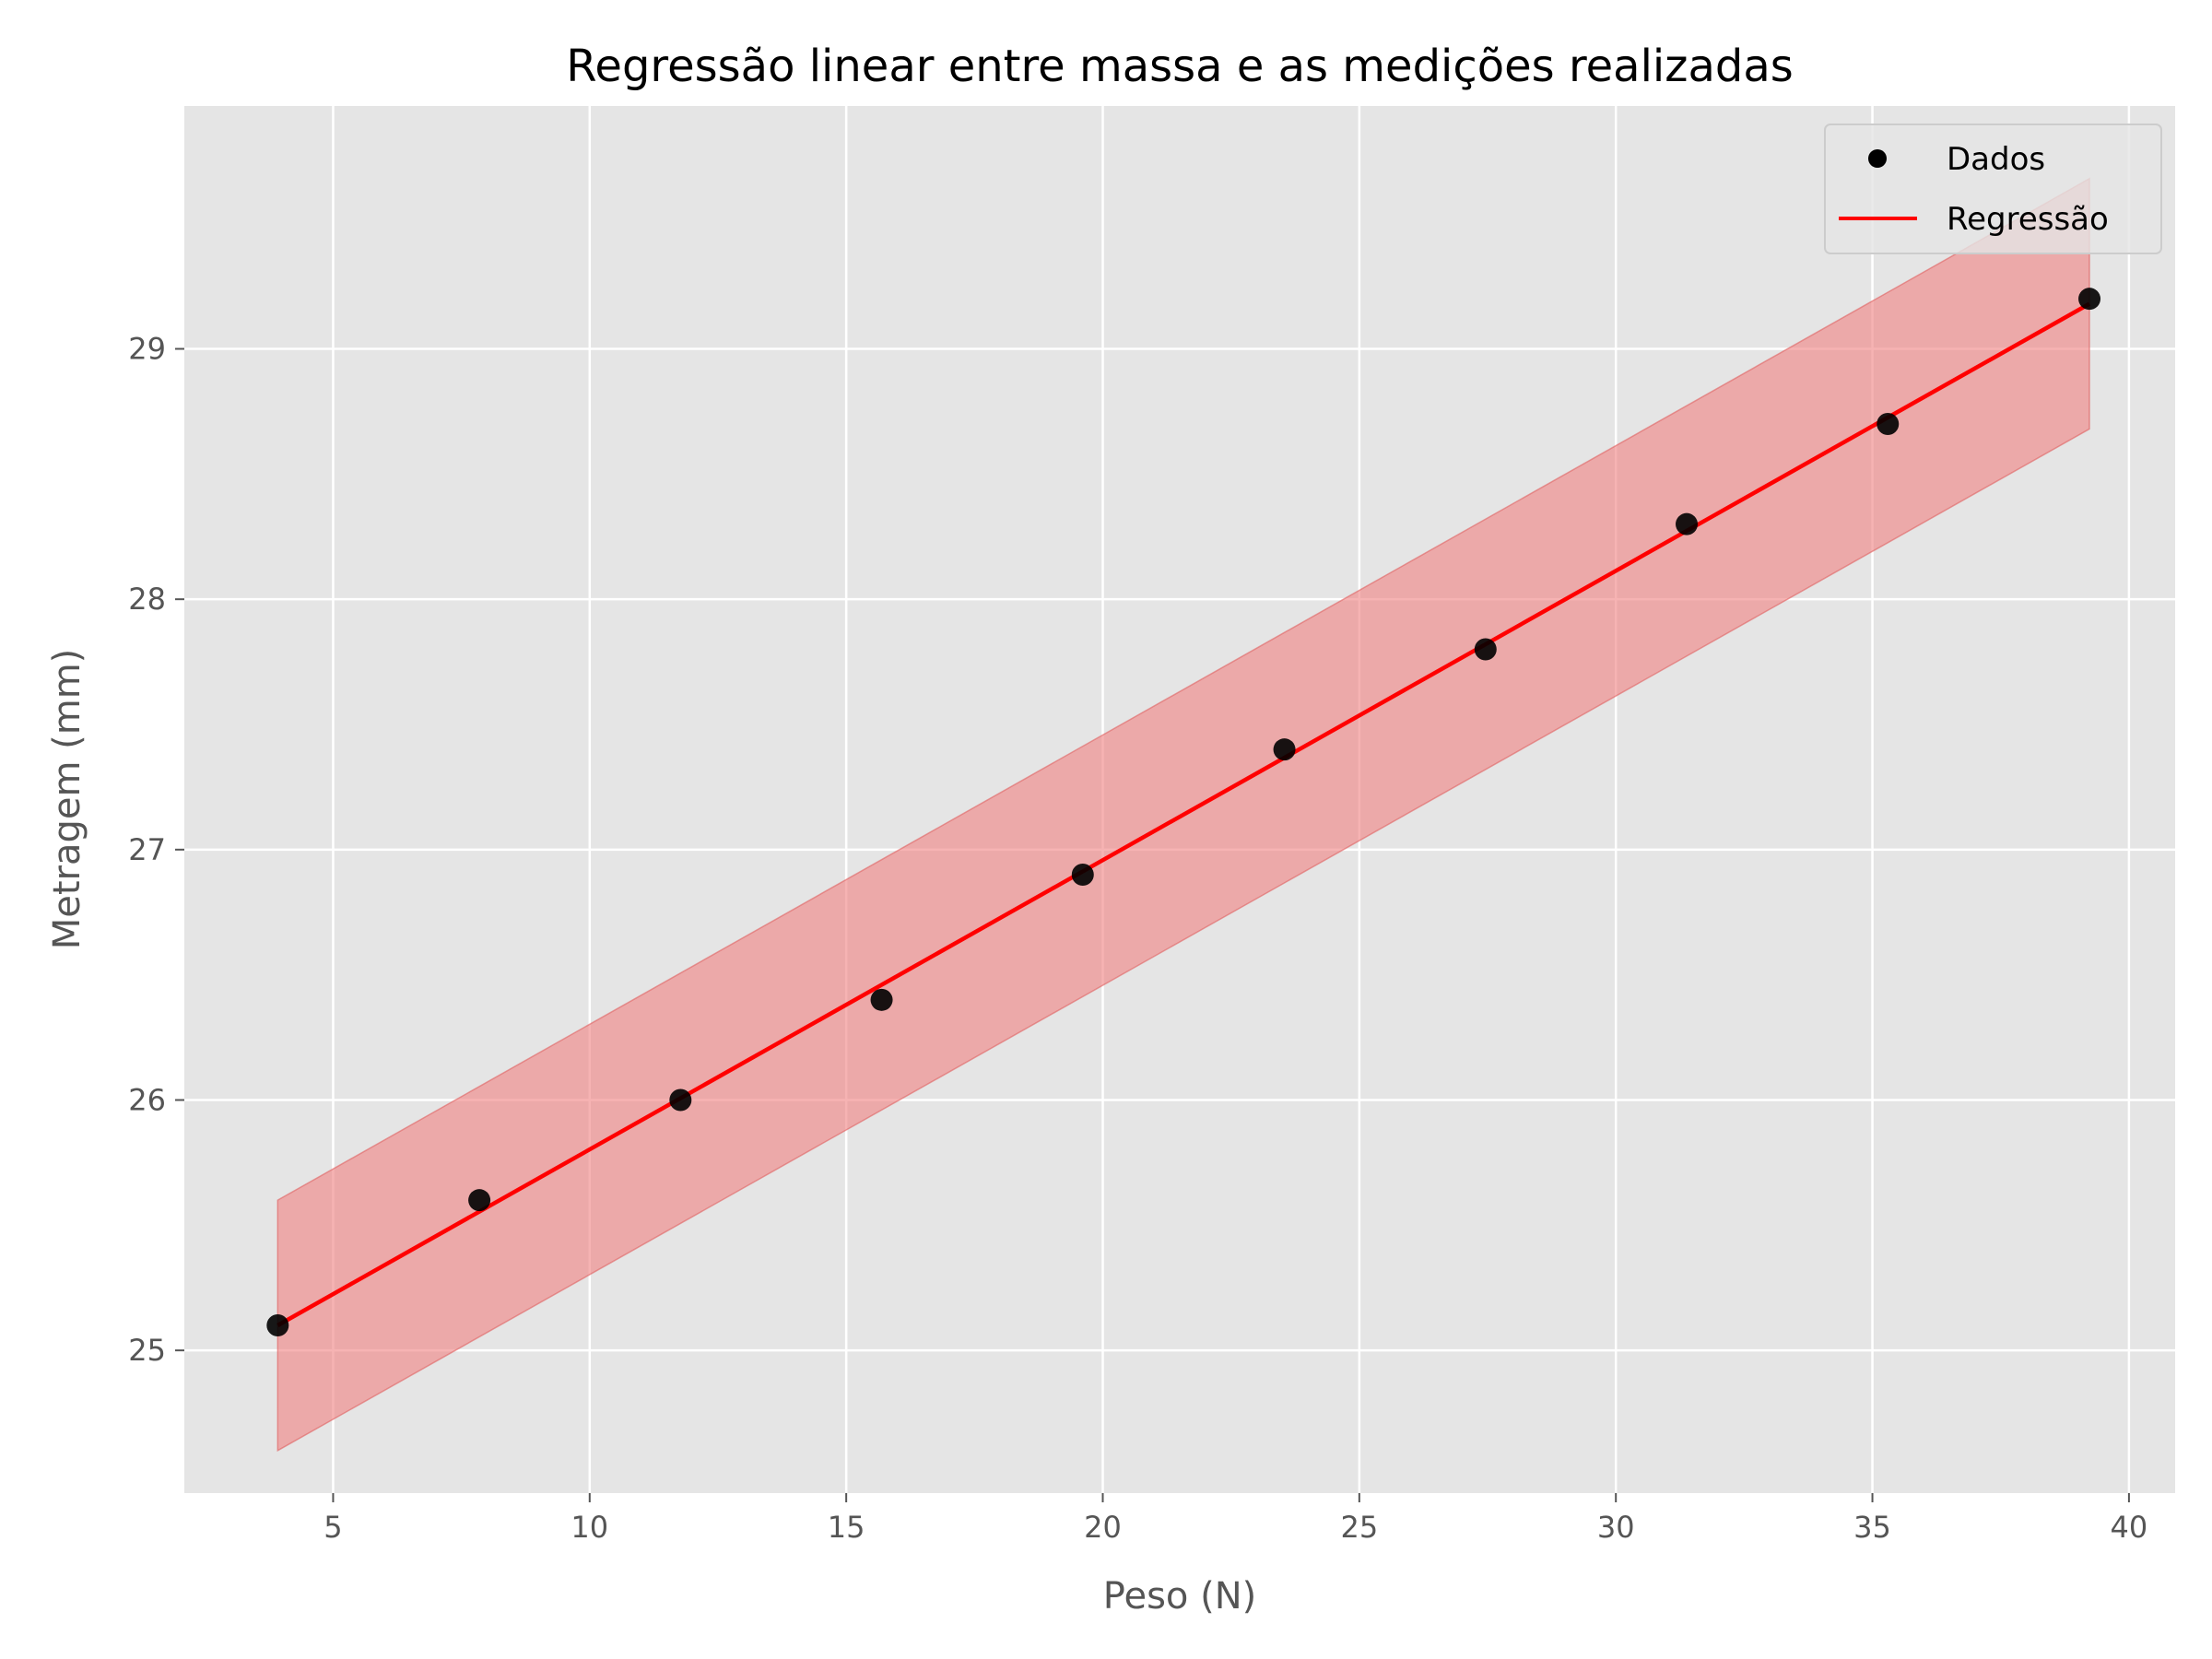  What do you see at coordinates (147, 1350) in the screenshot?
I see `y-tick-label: 25` at bounding box center [147, 1350].